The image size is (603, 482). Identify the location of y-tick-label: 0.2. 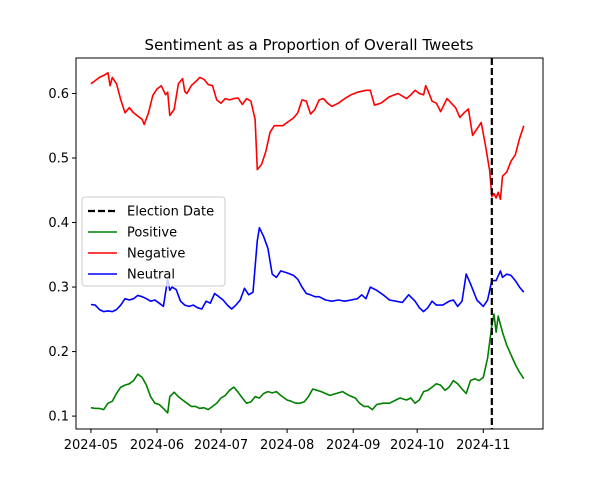
(58, 352).